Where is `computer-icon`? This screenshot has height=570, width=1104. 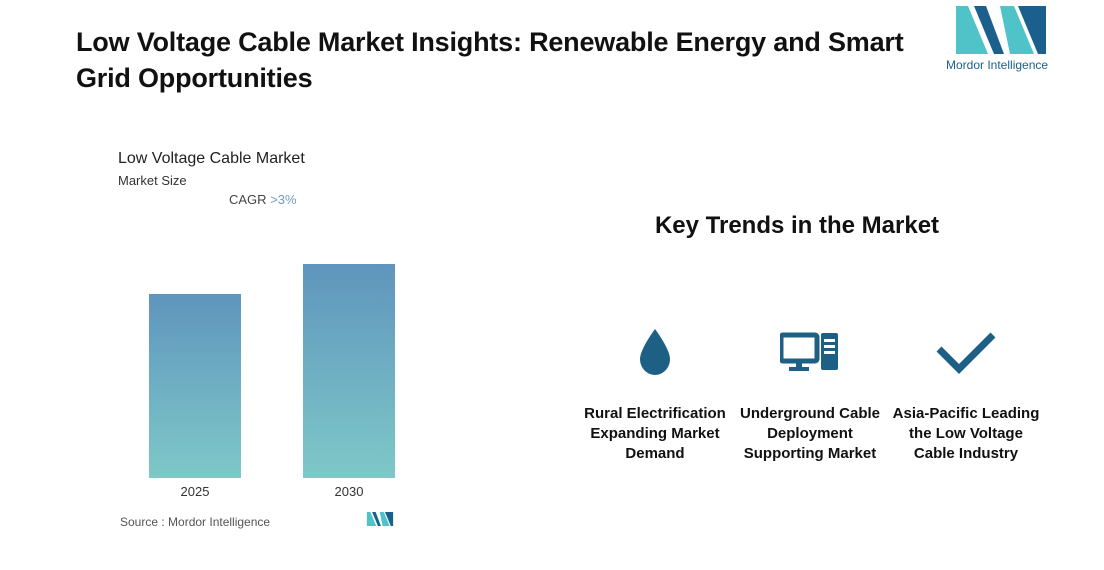
computer-icon is located at coordinates (810, 352).